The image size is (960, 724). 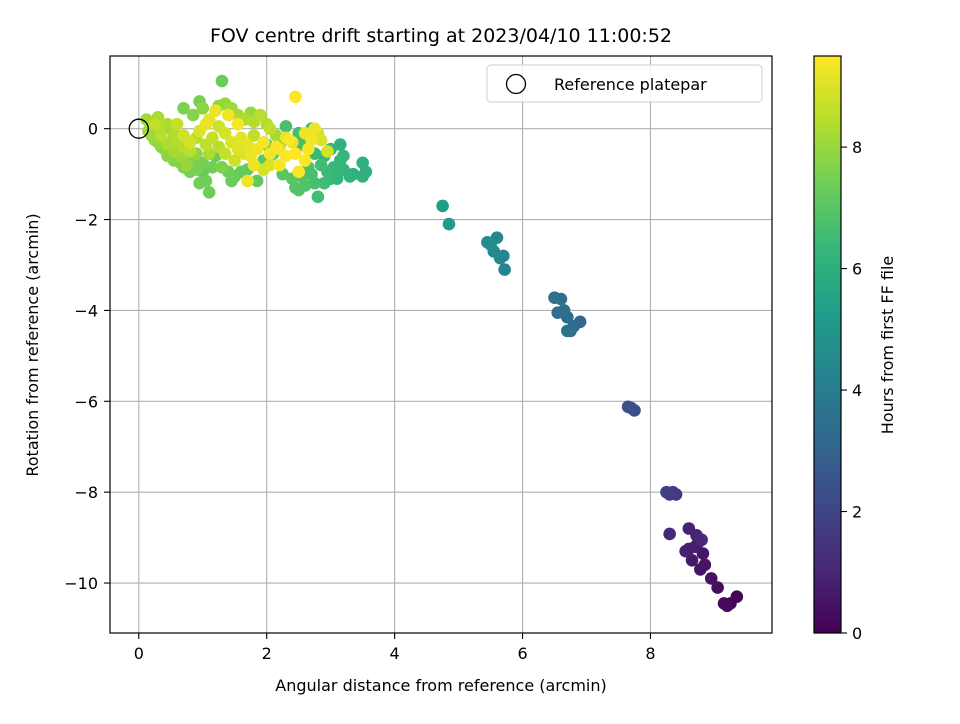 What do you see at coordinates (395, 653) in the screenshot?
I see `x-tick-label: 4` at bounding box center [395, 653].